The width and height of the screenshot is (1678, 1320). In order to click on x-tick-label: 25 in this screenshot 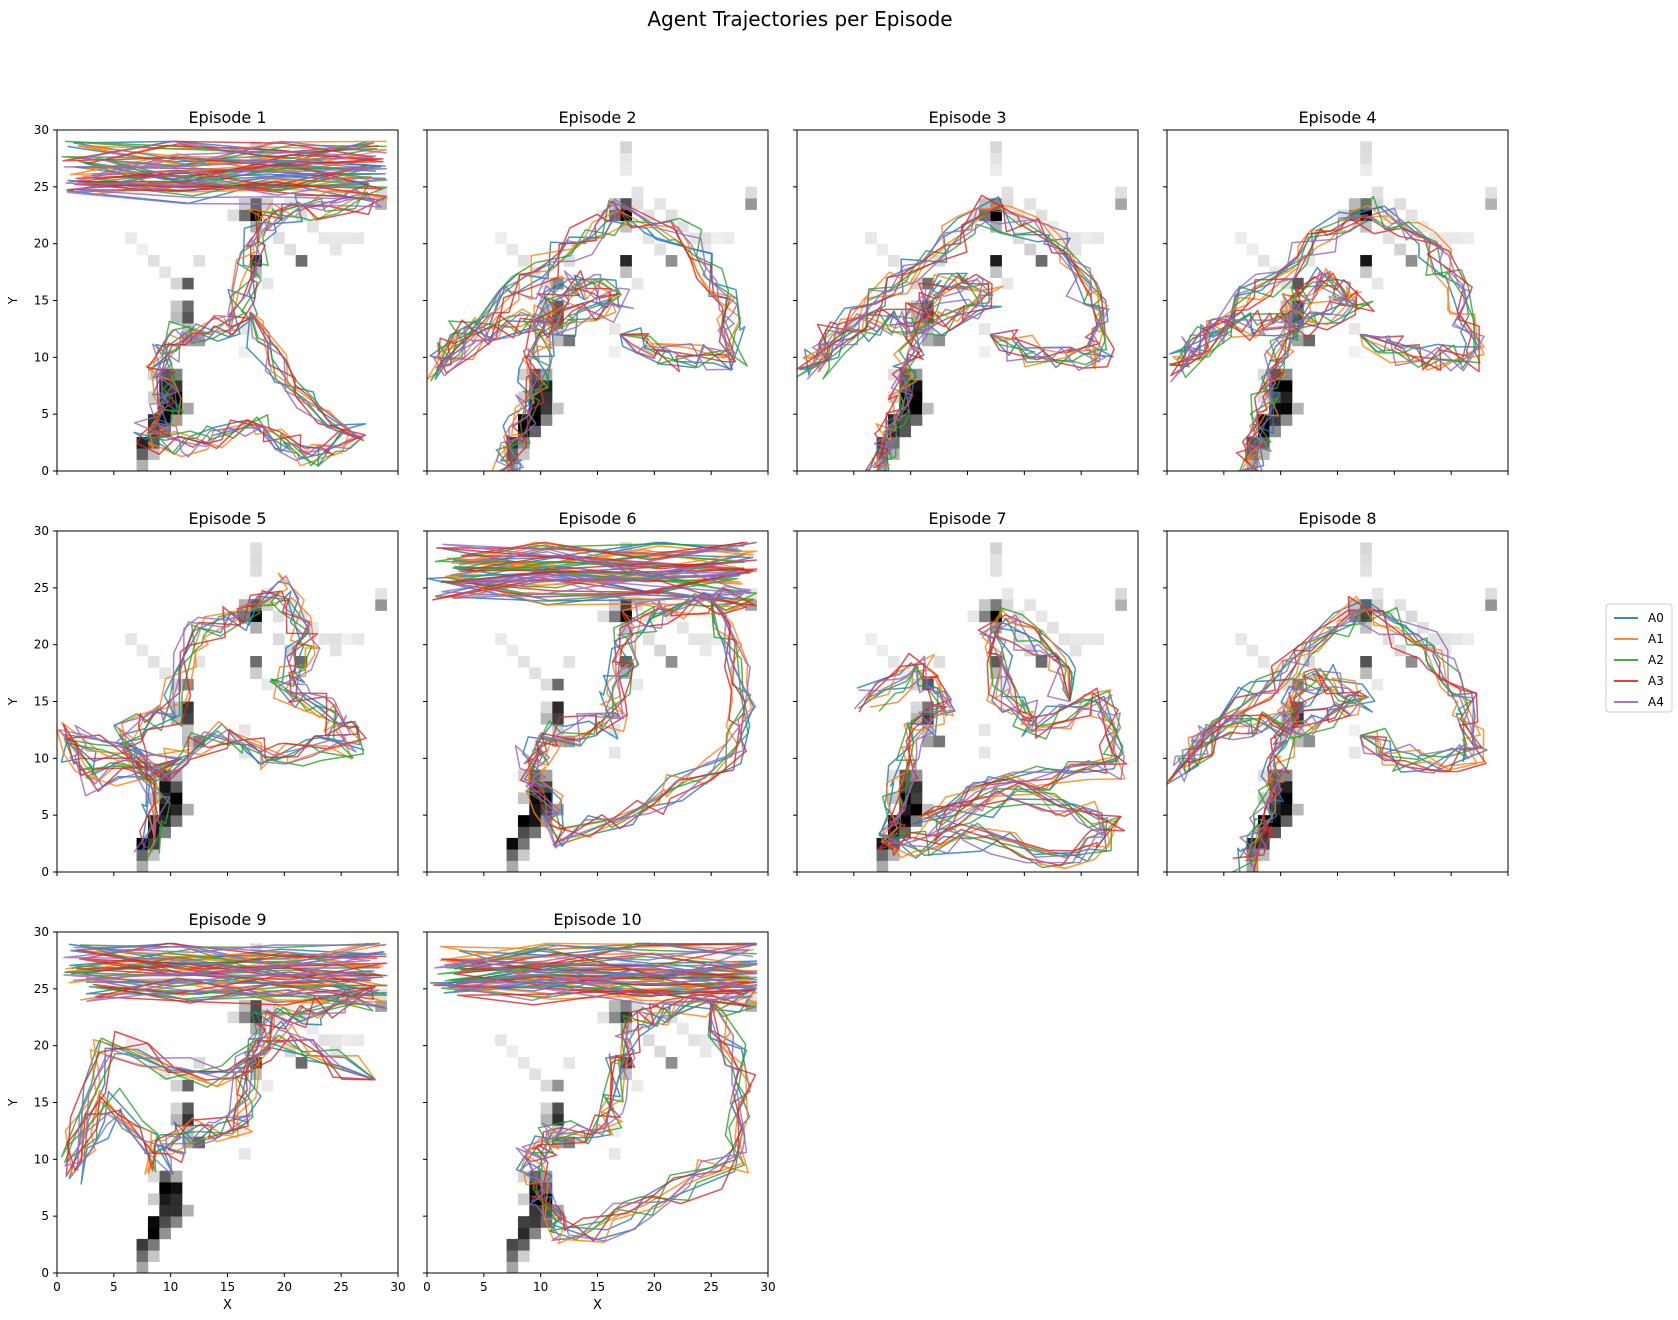, I will do `click(711, 1287)`.